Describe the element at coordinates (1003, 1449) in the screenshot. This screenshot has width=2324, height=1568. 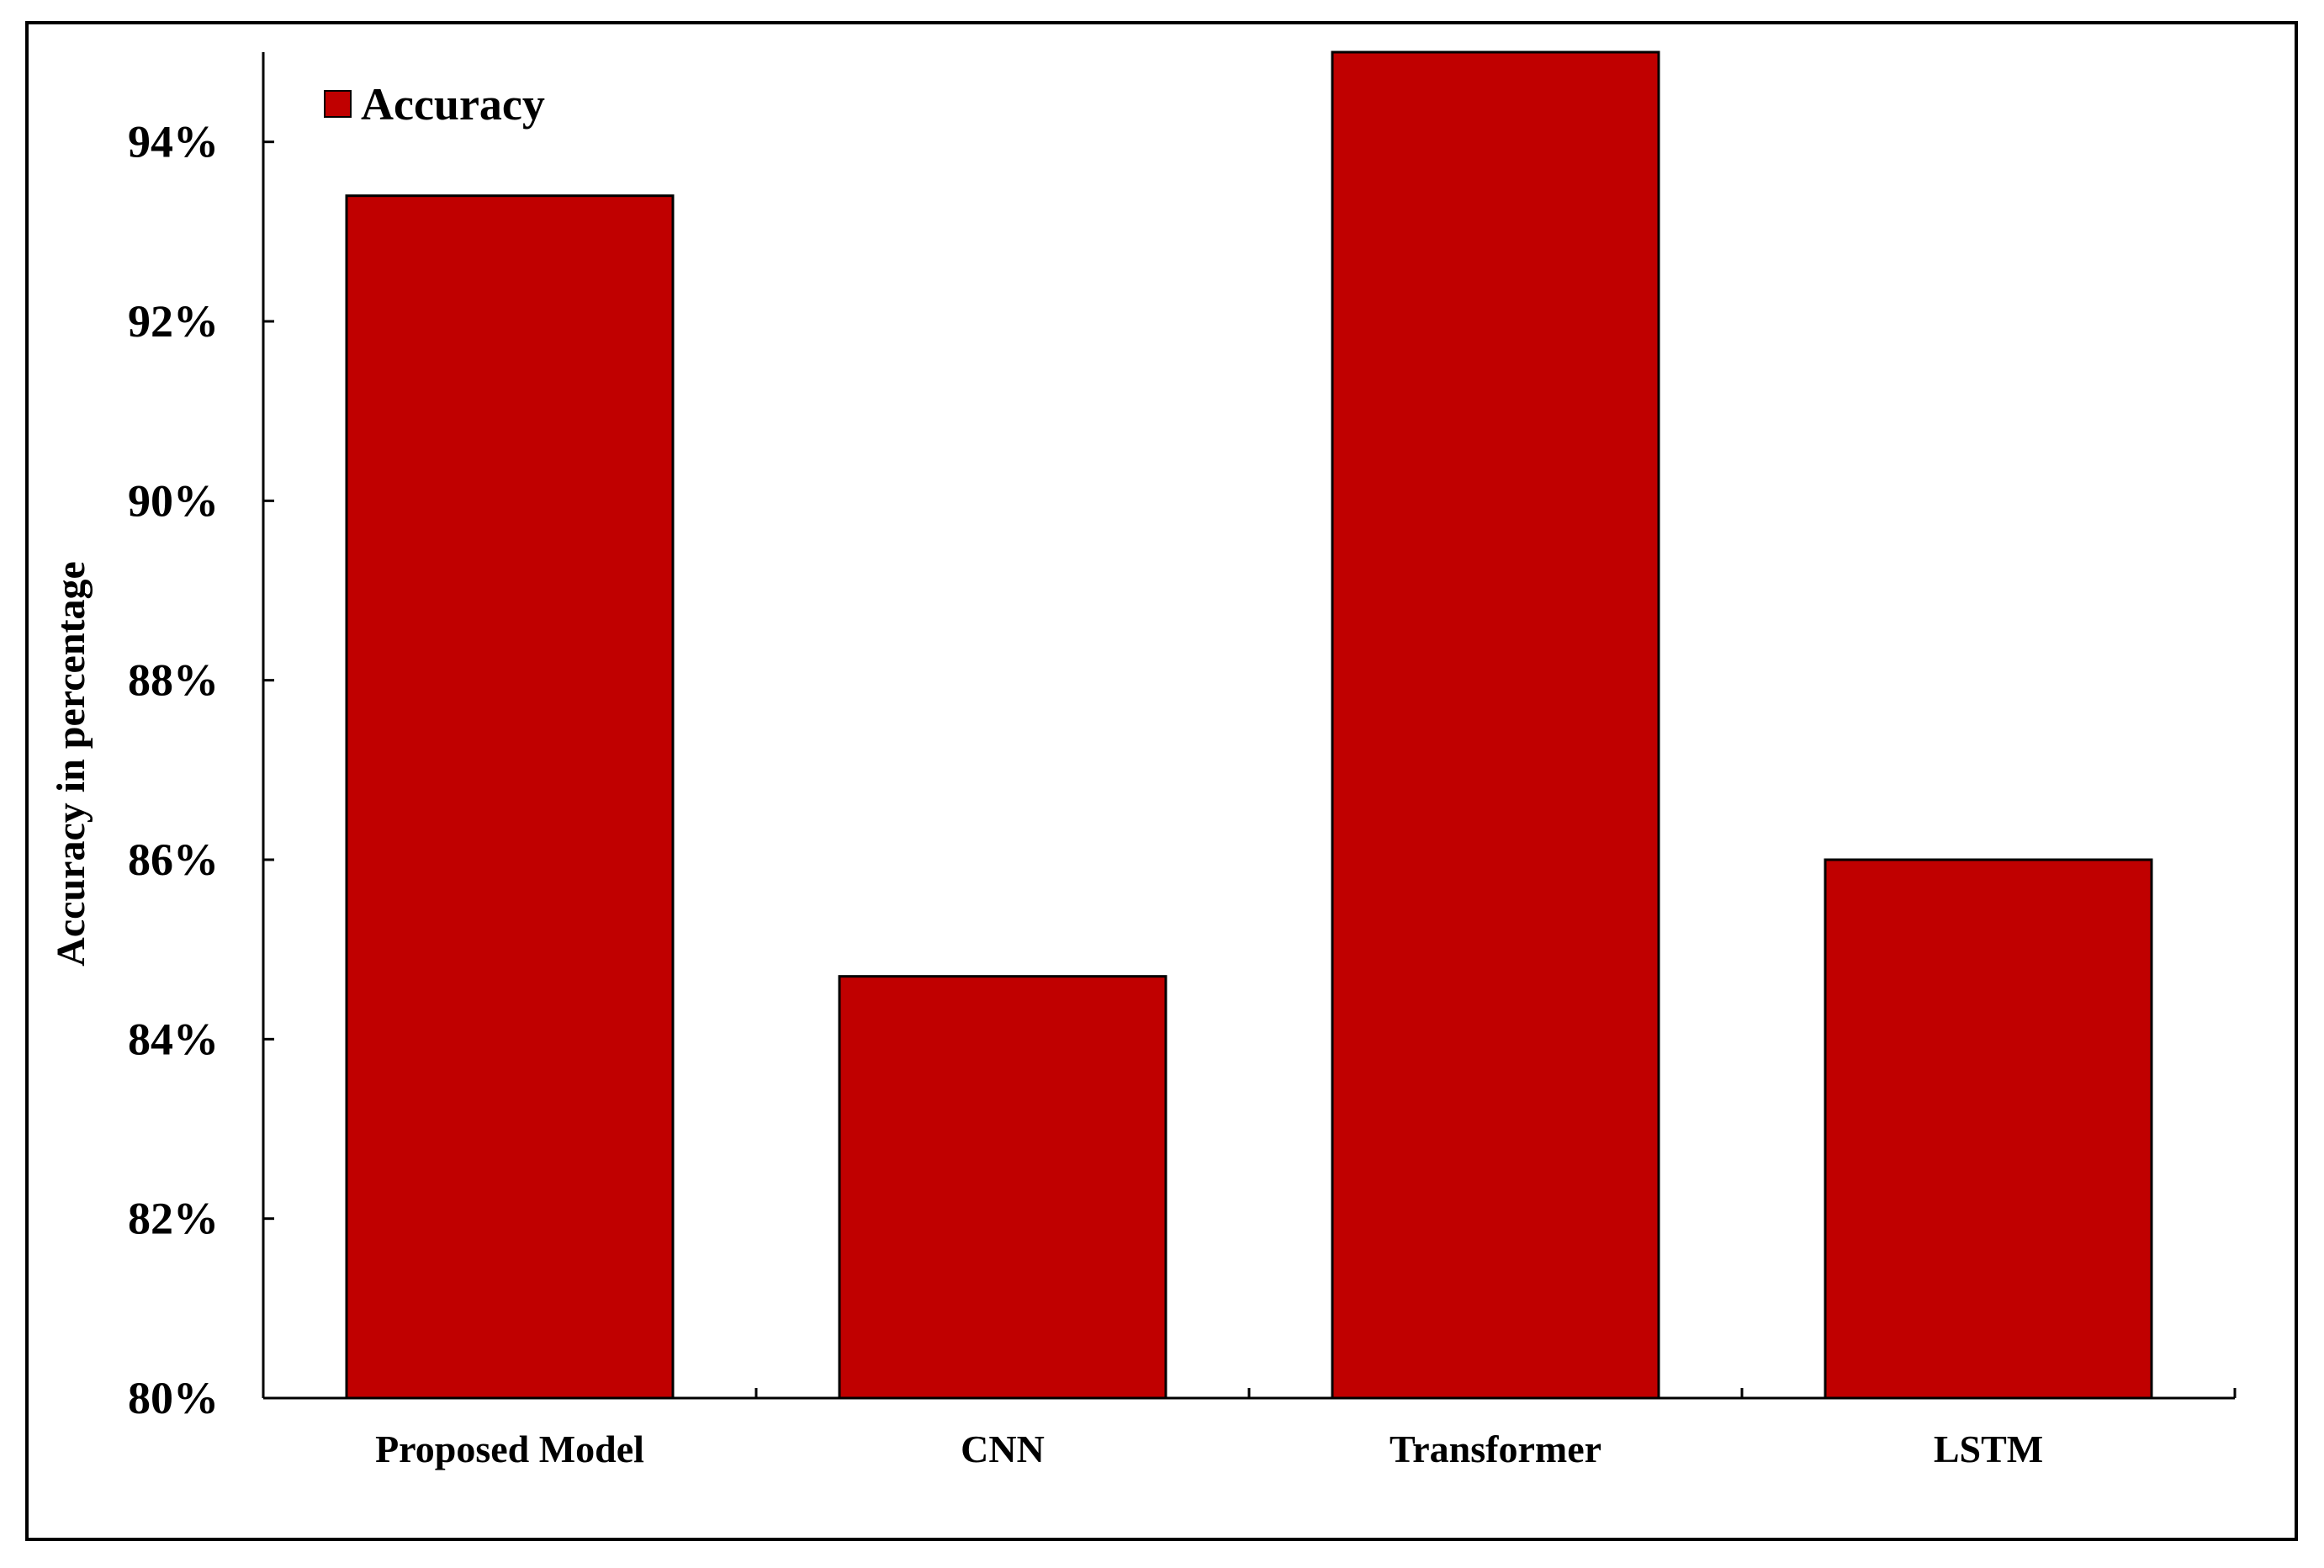
I see `x-tick-label: CNN` at that location.